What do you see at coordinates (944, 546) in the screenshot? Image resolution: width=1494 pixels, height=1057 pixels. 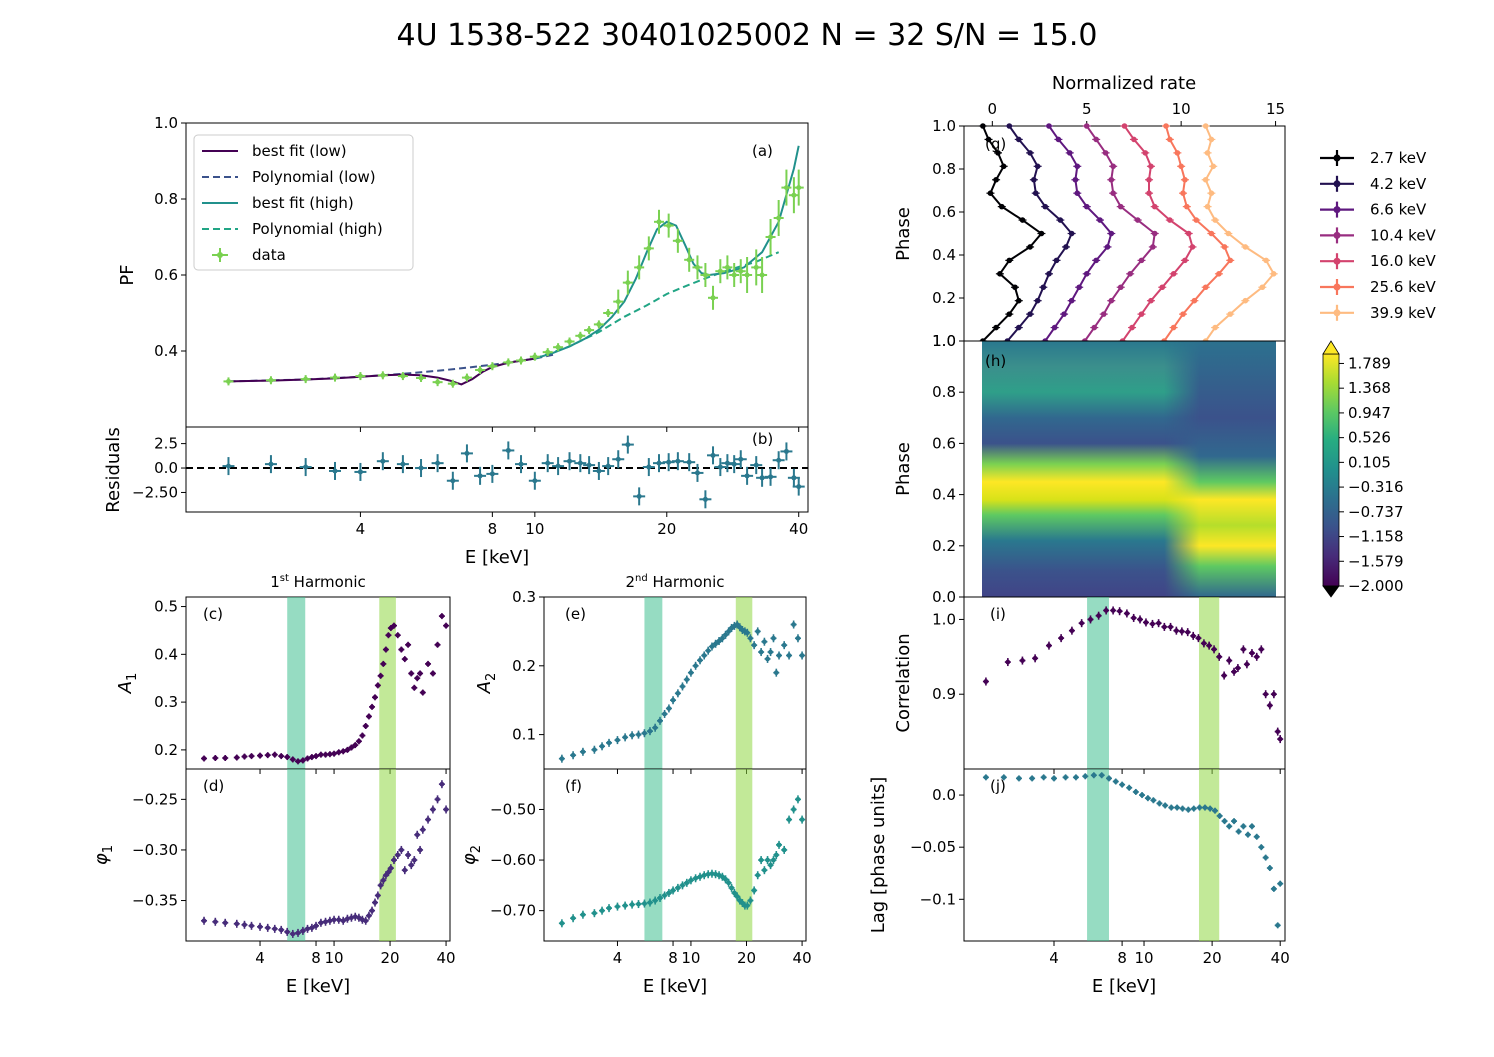 I see `ytick-label: 0.2` at bounding box center [944, 546].